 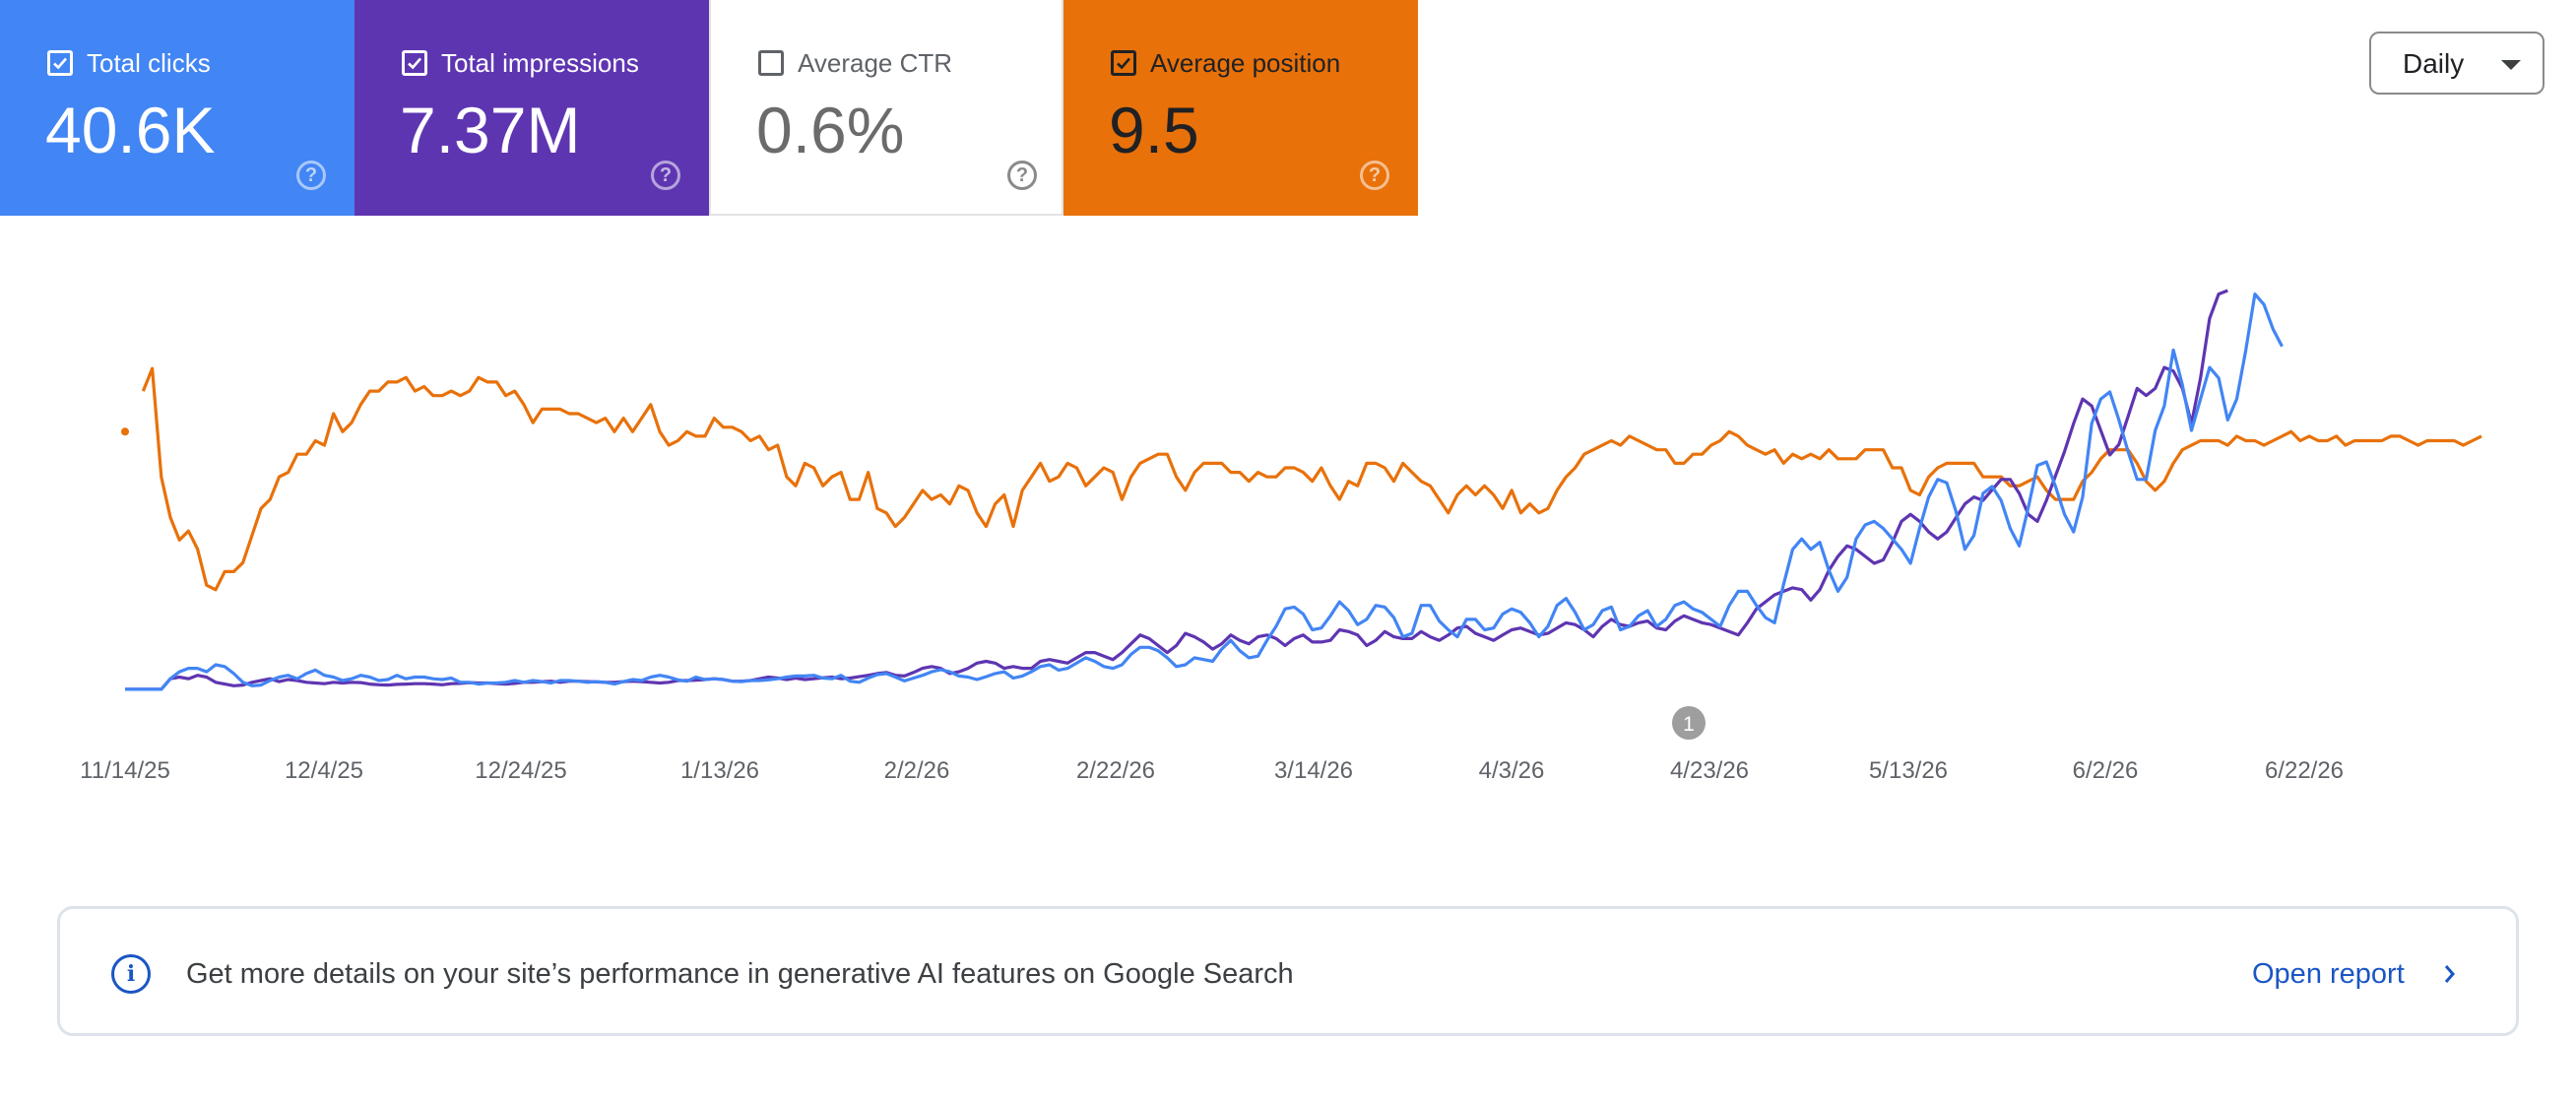 What do you see at coordinates (1154, 130) in the screenshot?
I see `metric-value: 9.5` at bounding box center [1154, 130].